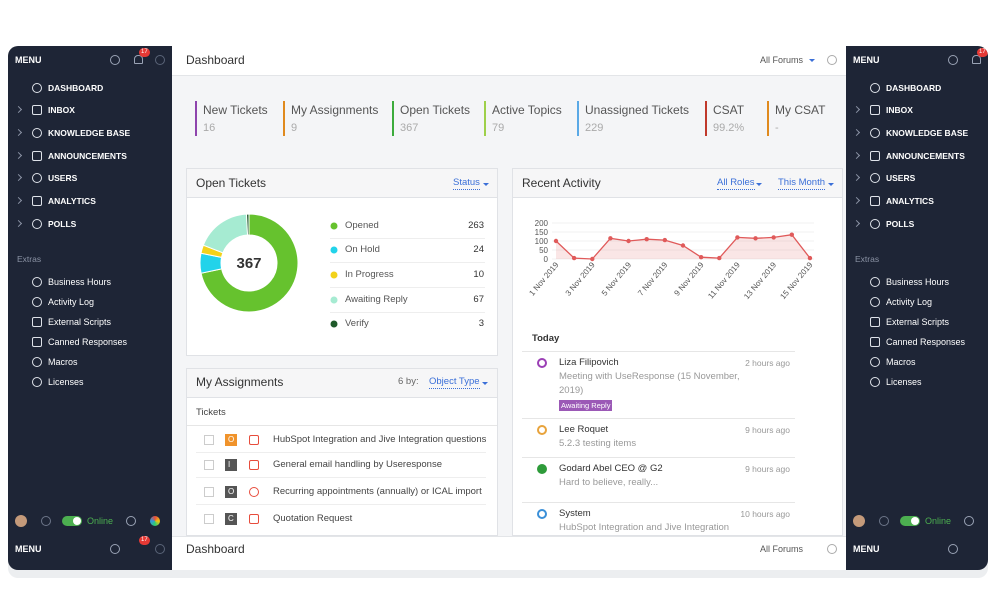 This screenshot has width=1000, height=615. I want to click on x-tick-label: 11 Nov 2019, so click(724, 280).